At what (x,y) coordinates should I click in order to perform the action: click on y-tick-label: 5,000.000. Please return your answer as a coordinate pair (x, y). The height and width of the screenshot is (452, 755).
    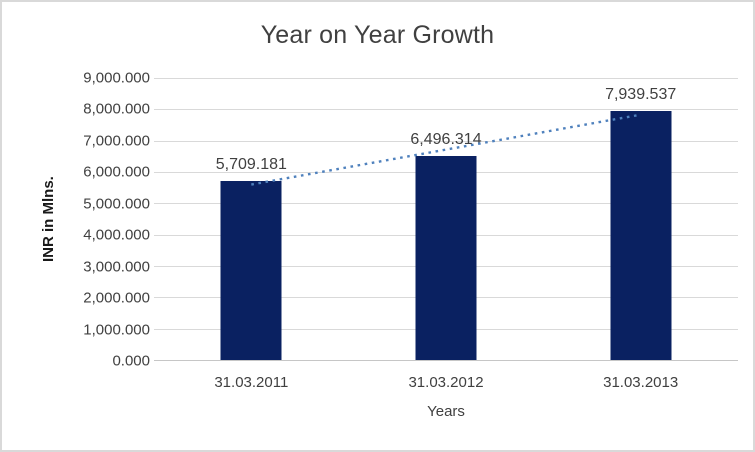
    Looking at the image, I should click on (116, 204).